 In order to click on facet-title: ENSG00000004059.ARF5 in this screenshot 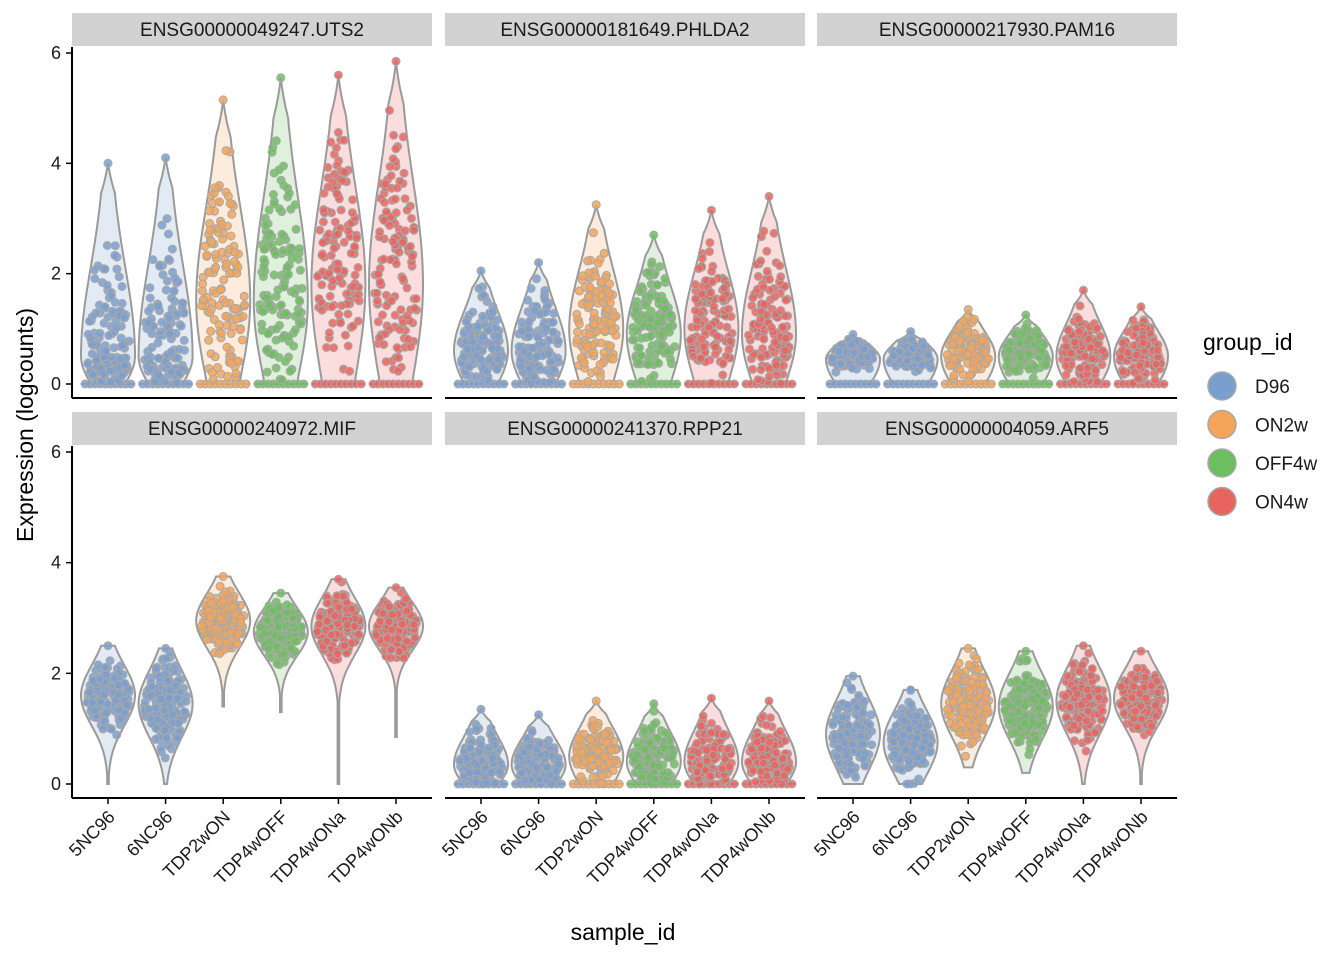, I will do `click(997, 429)`.